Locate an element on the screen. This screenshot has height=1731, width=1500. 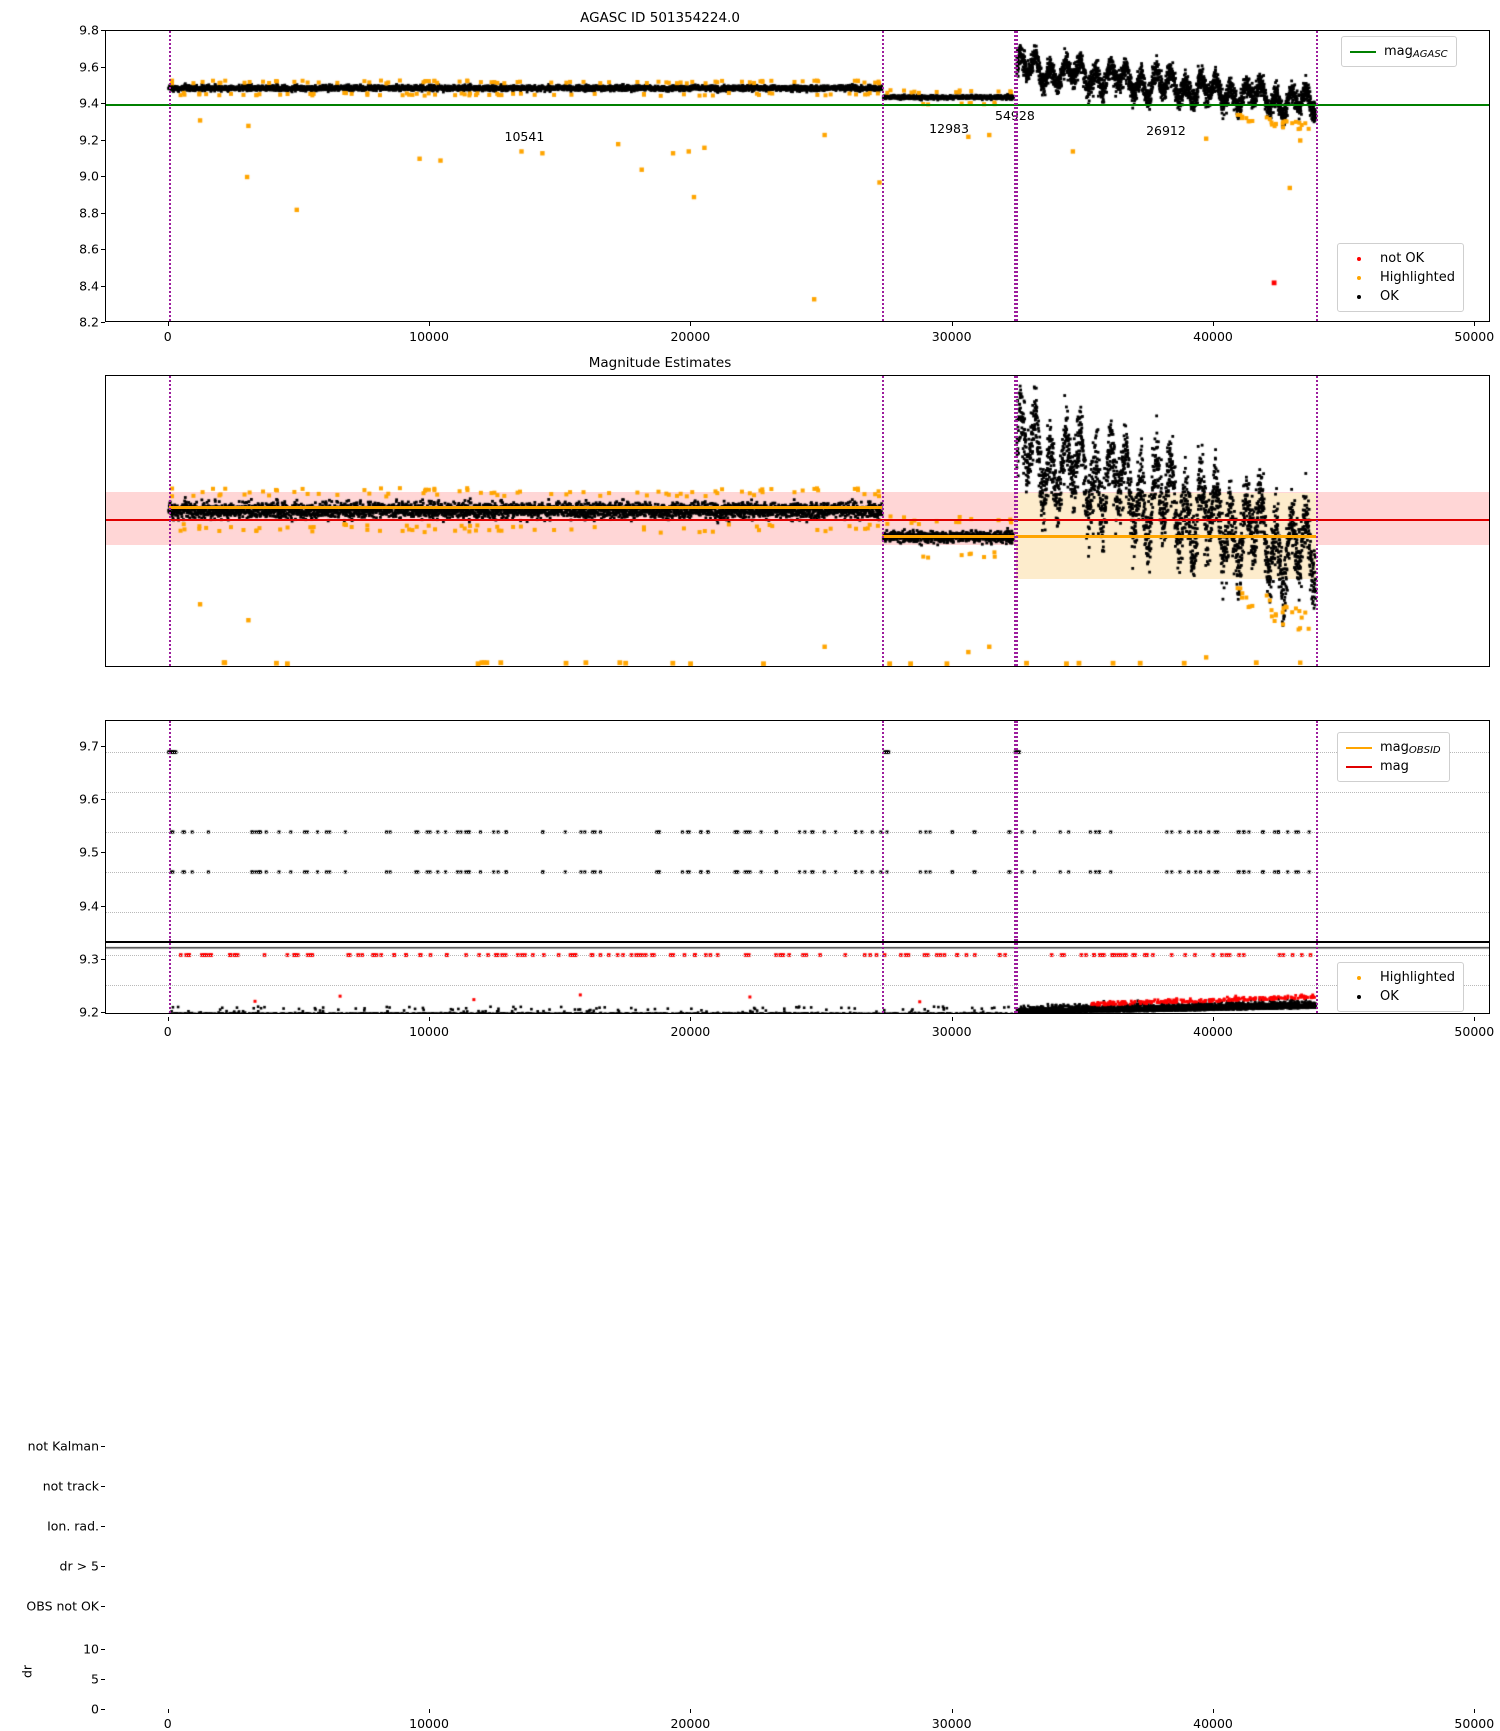
flag-label-obs-not-ok: OBS not OK is located at coordinates (62, 1606).